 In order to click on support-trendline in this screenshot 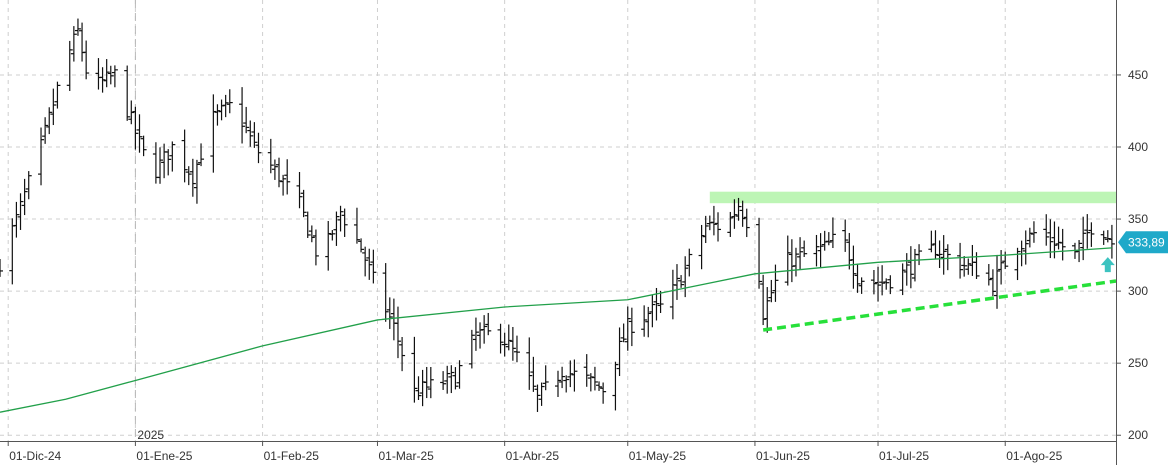, I will do `click(939, 305)`.